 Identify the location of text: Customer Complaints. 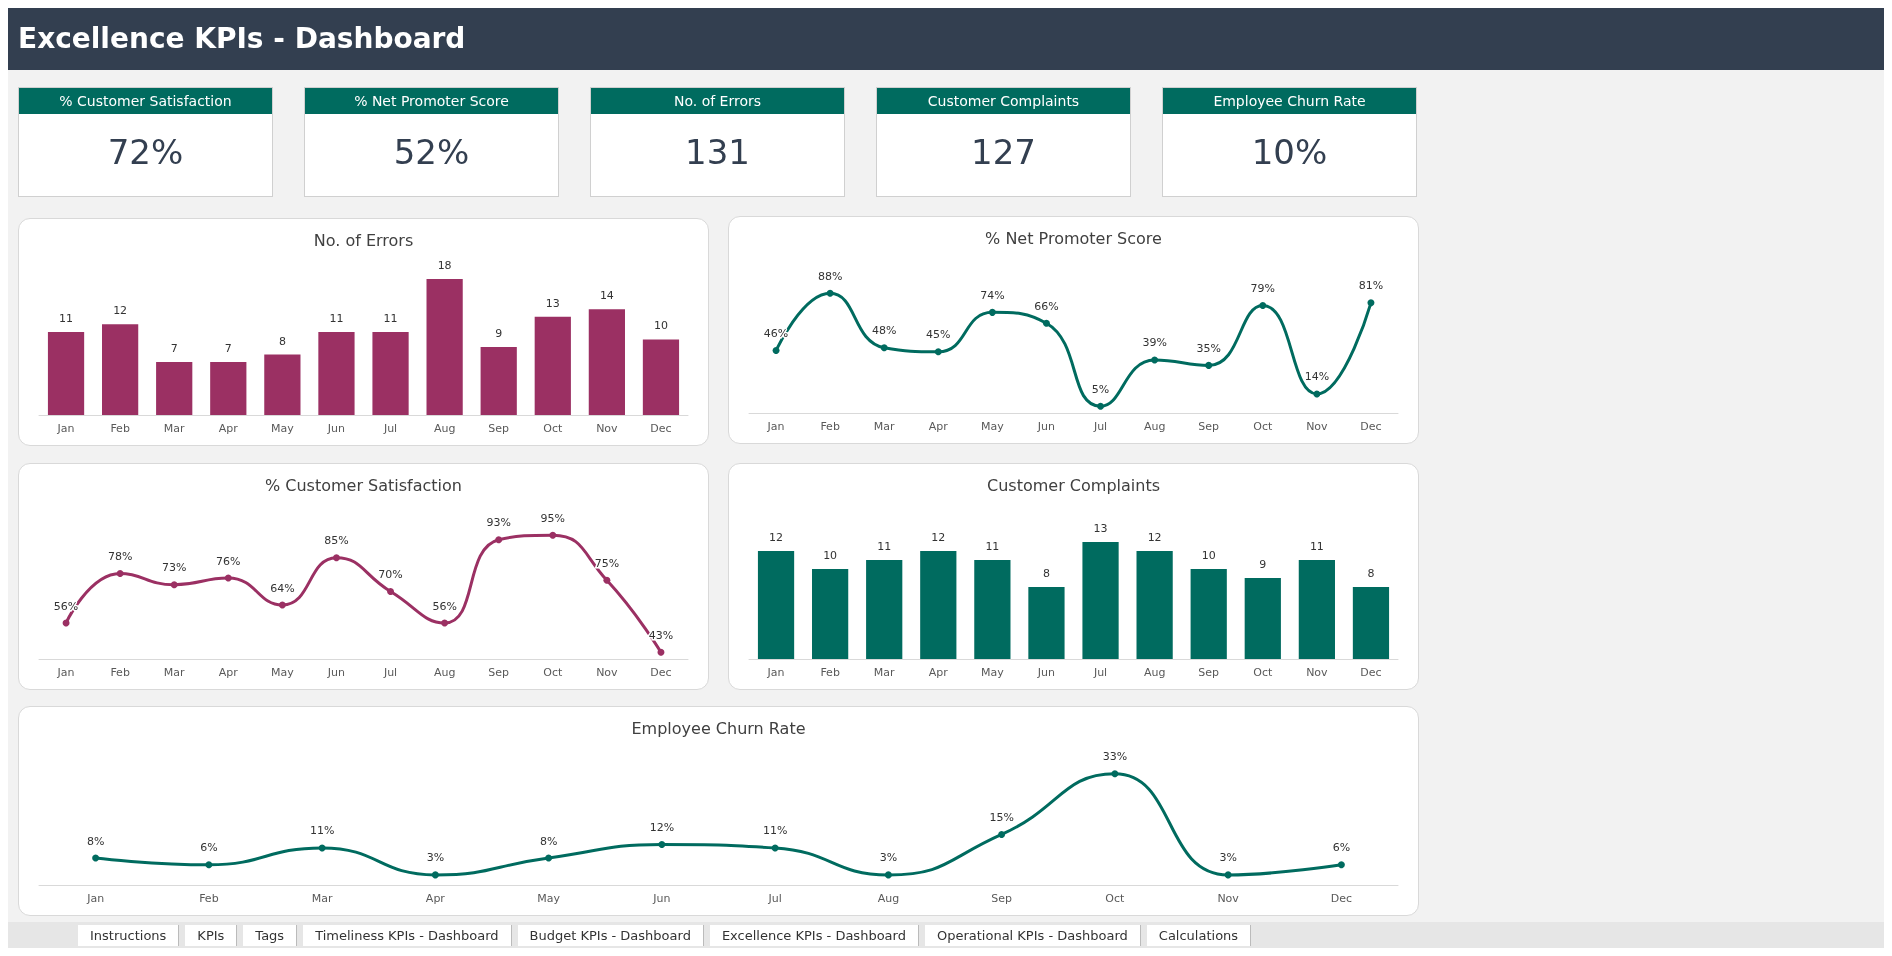
(1003, 101).